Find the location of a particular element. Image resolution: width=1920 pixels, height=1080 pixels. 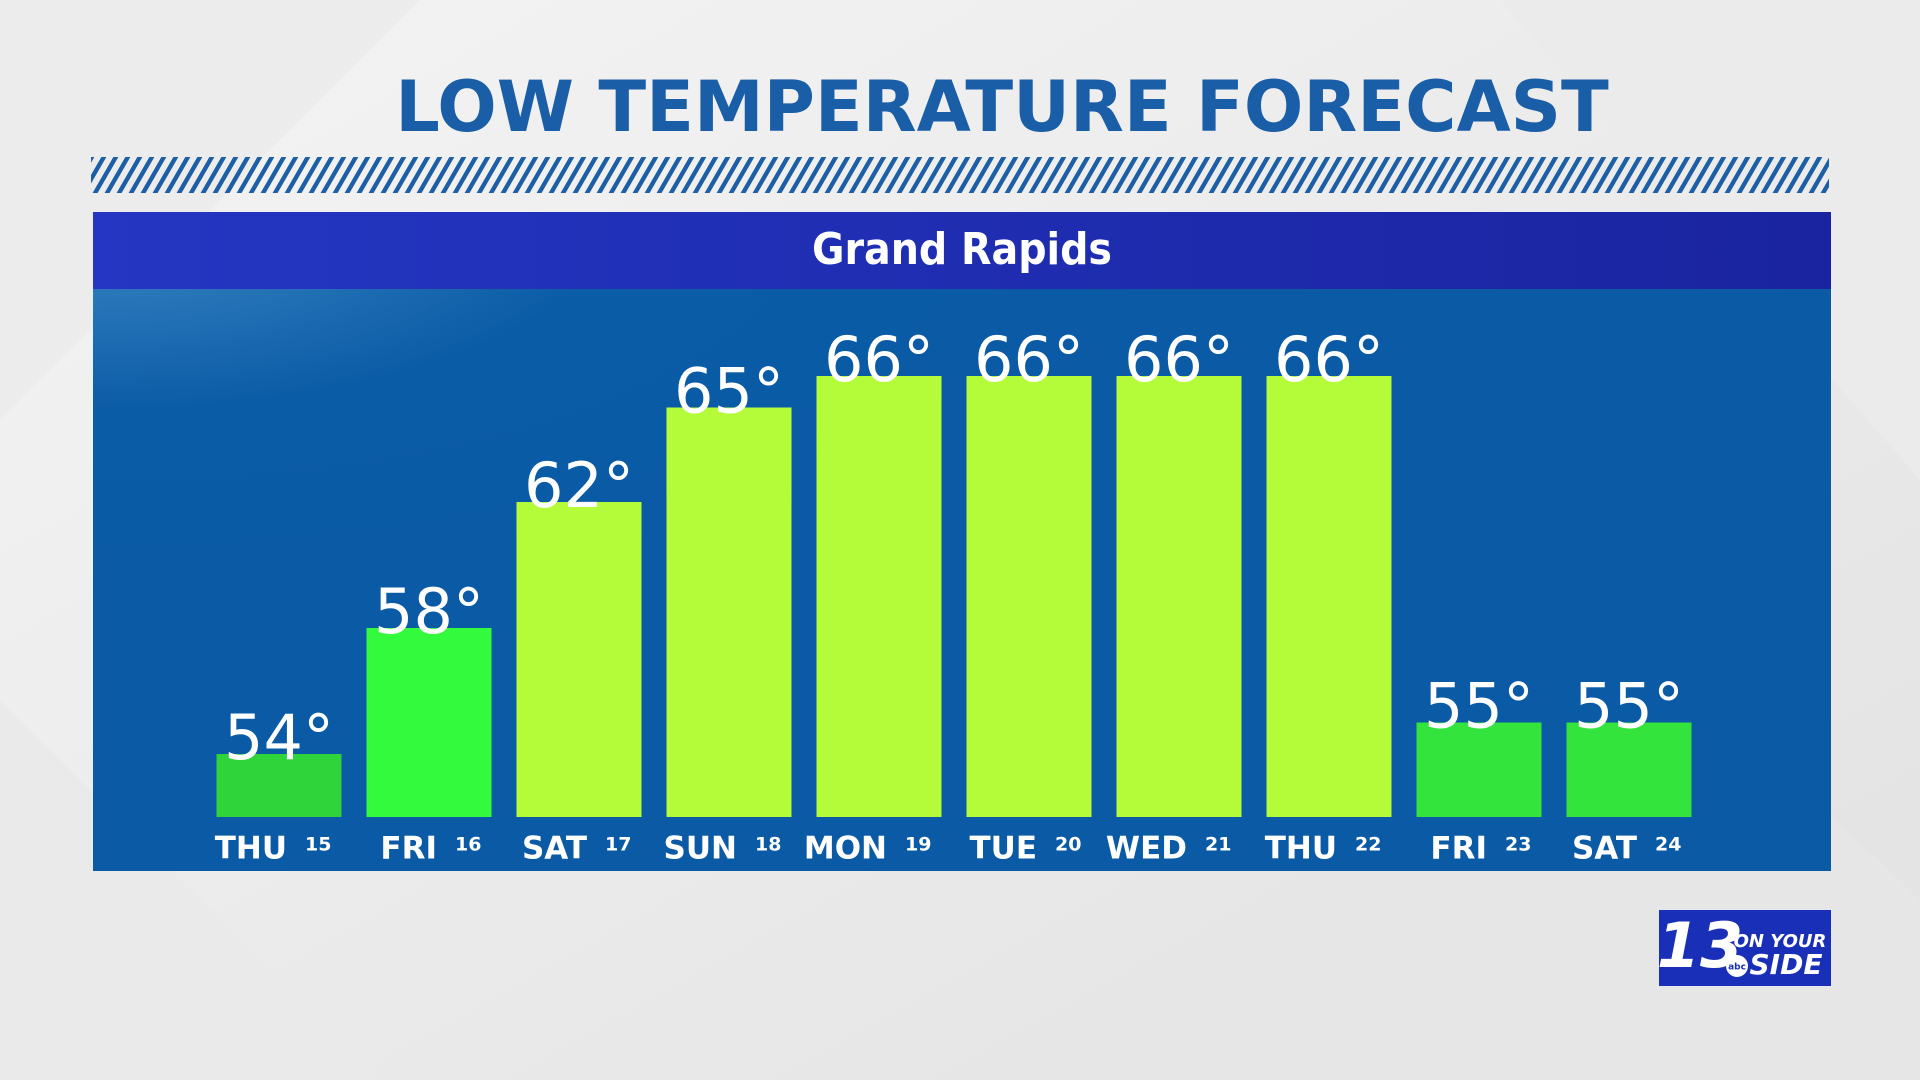

x-tick-label: WED is located at coordinates (1146, 849).